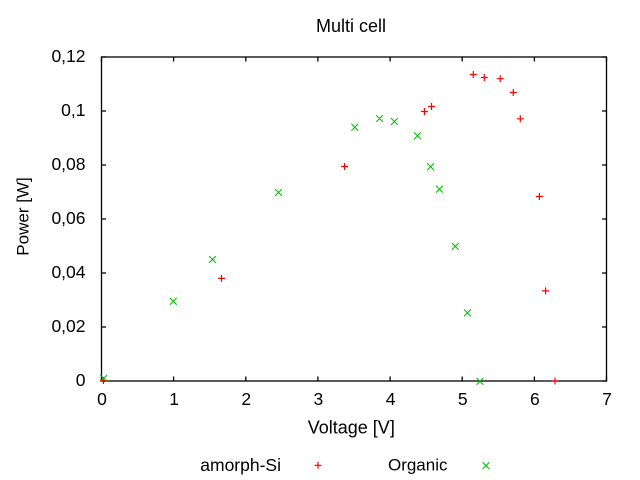 The height and width of the screenshot is (480, 640). Describe the element at coordinates (607, 399) in the screenshot. I see `svg-text: 7` at that location.